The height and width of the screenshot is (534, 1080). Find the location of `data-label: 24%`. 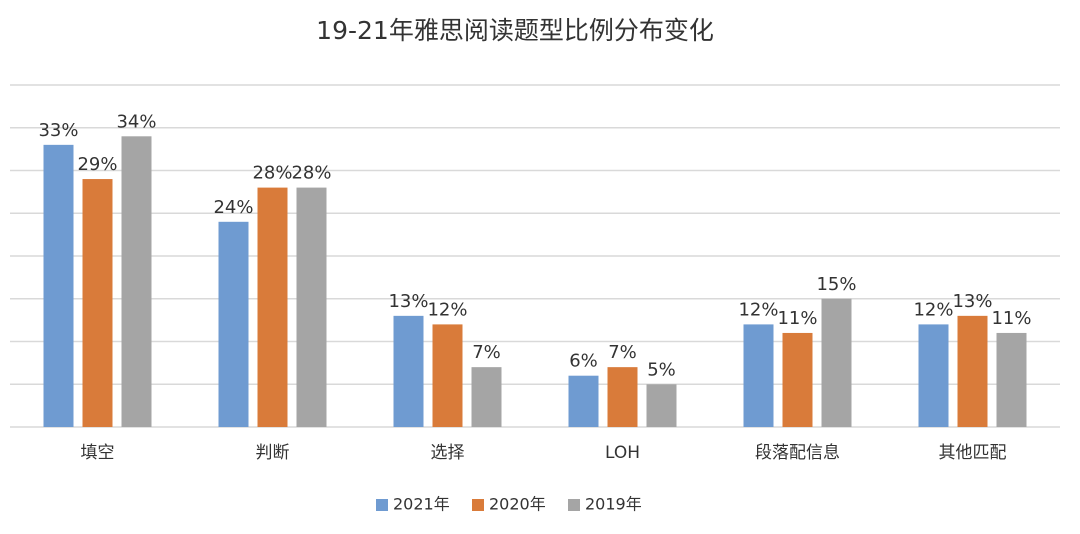

data-label: 24% is located at coordinates (233, 207).